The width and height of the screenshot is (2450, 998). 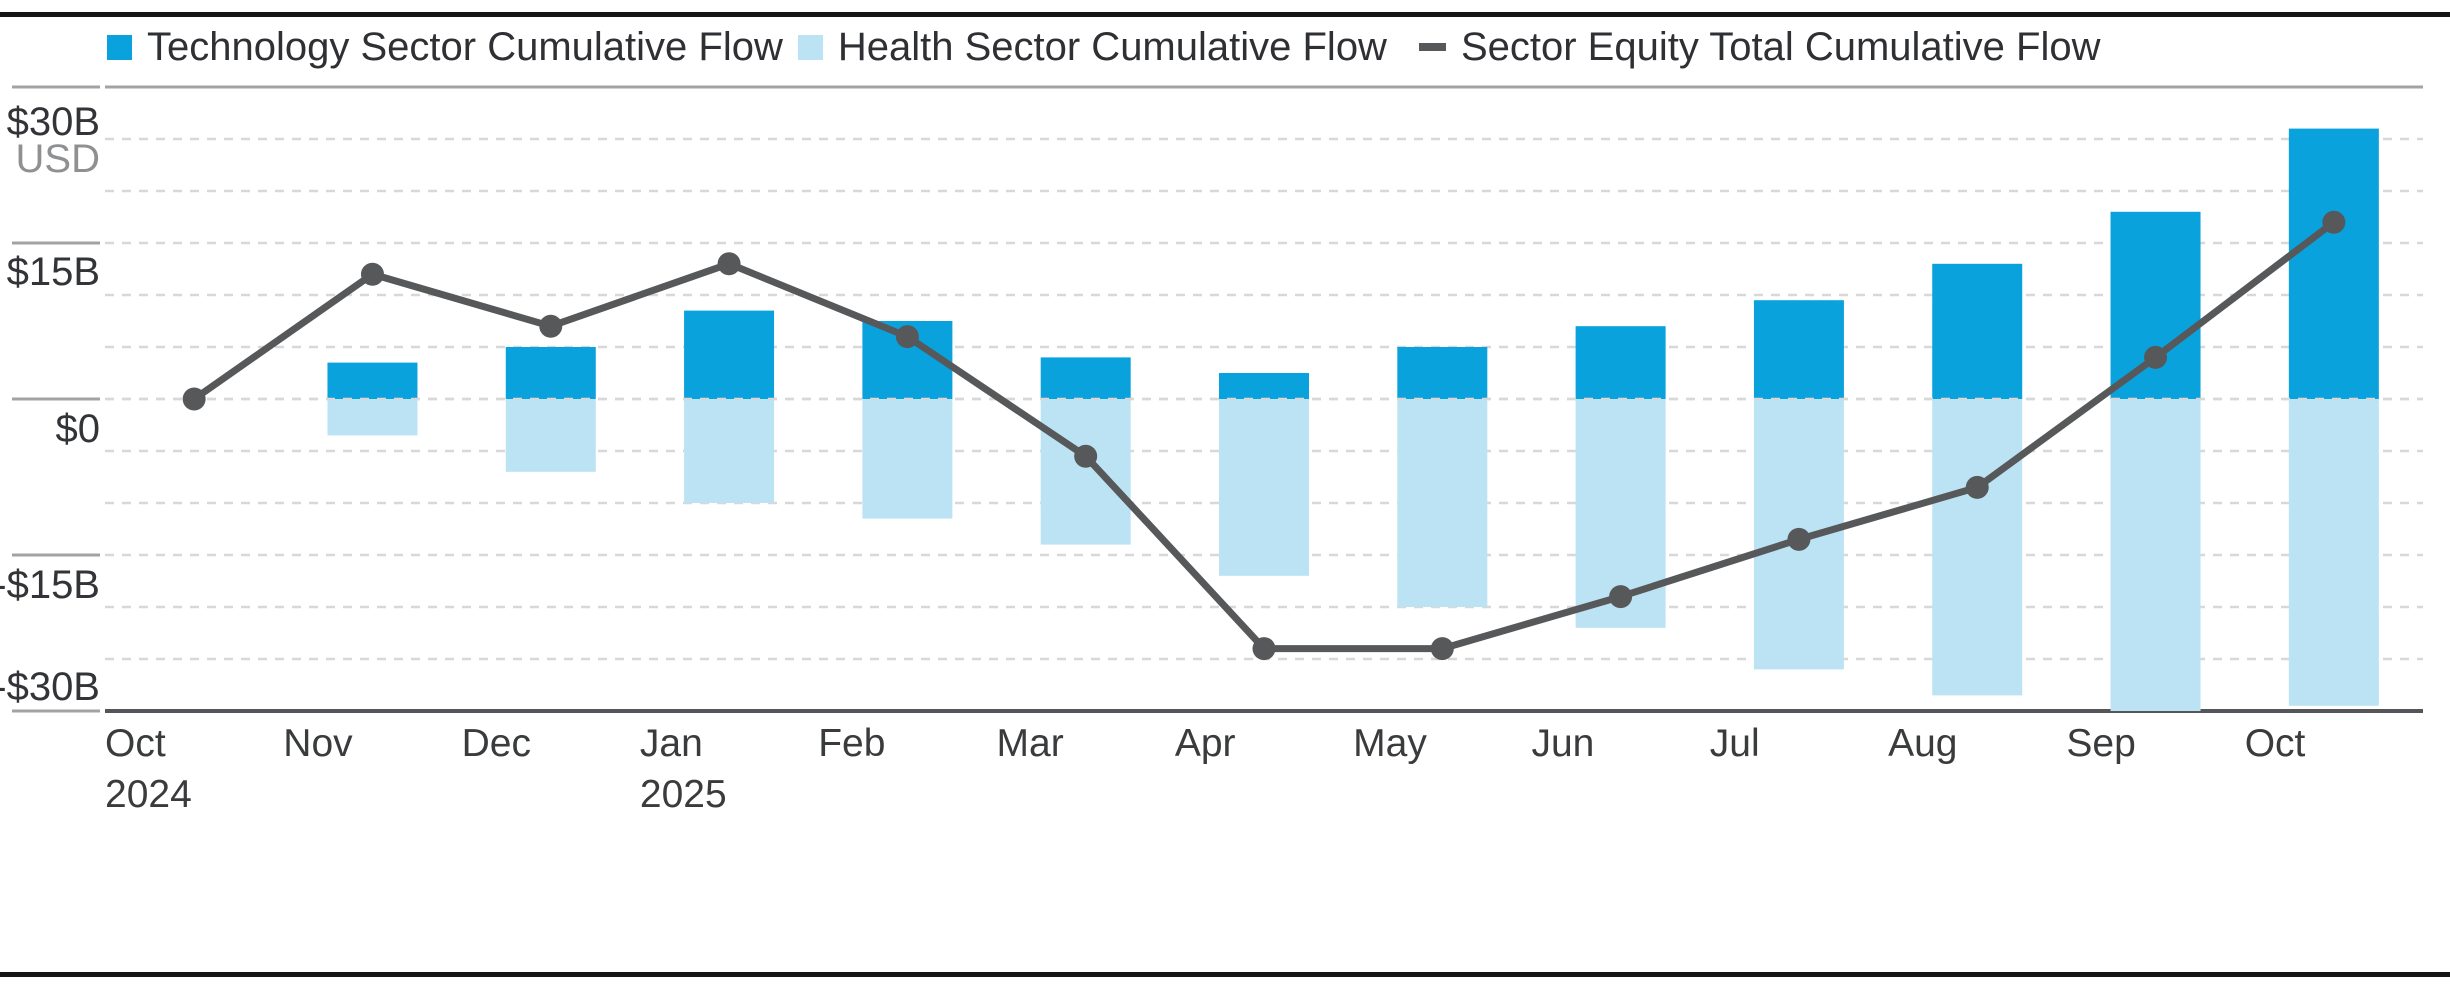 What do you see at coordinates (1390, 743) in the screenshot?
I see `x-axis-label: May` at bounding box center [1390, 743].